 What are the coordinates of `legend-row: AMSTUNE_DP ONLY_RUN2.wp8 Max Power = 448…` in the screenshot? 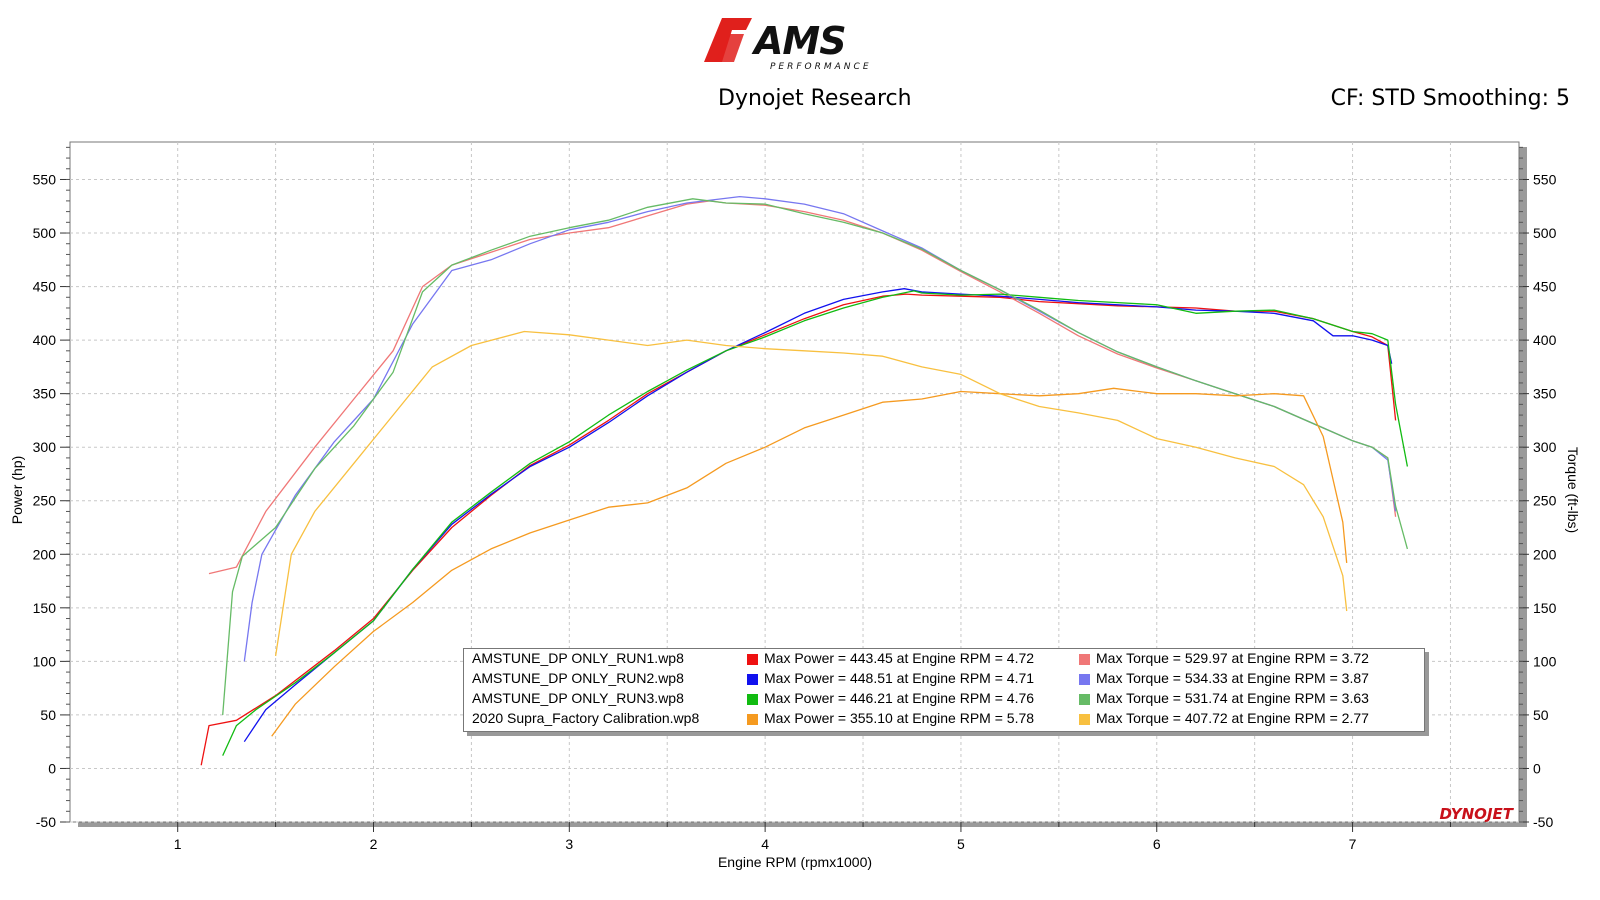 It's located at (944, 679).